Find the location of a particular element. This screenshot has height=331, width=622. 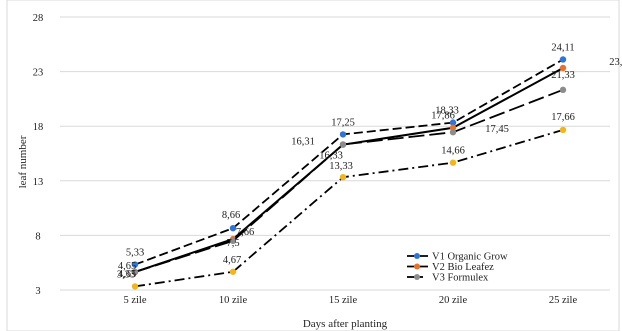

data-label: 14,66 is located at coordinates (453, 151).